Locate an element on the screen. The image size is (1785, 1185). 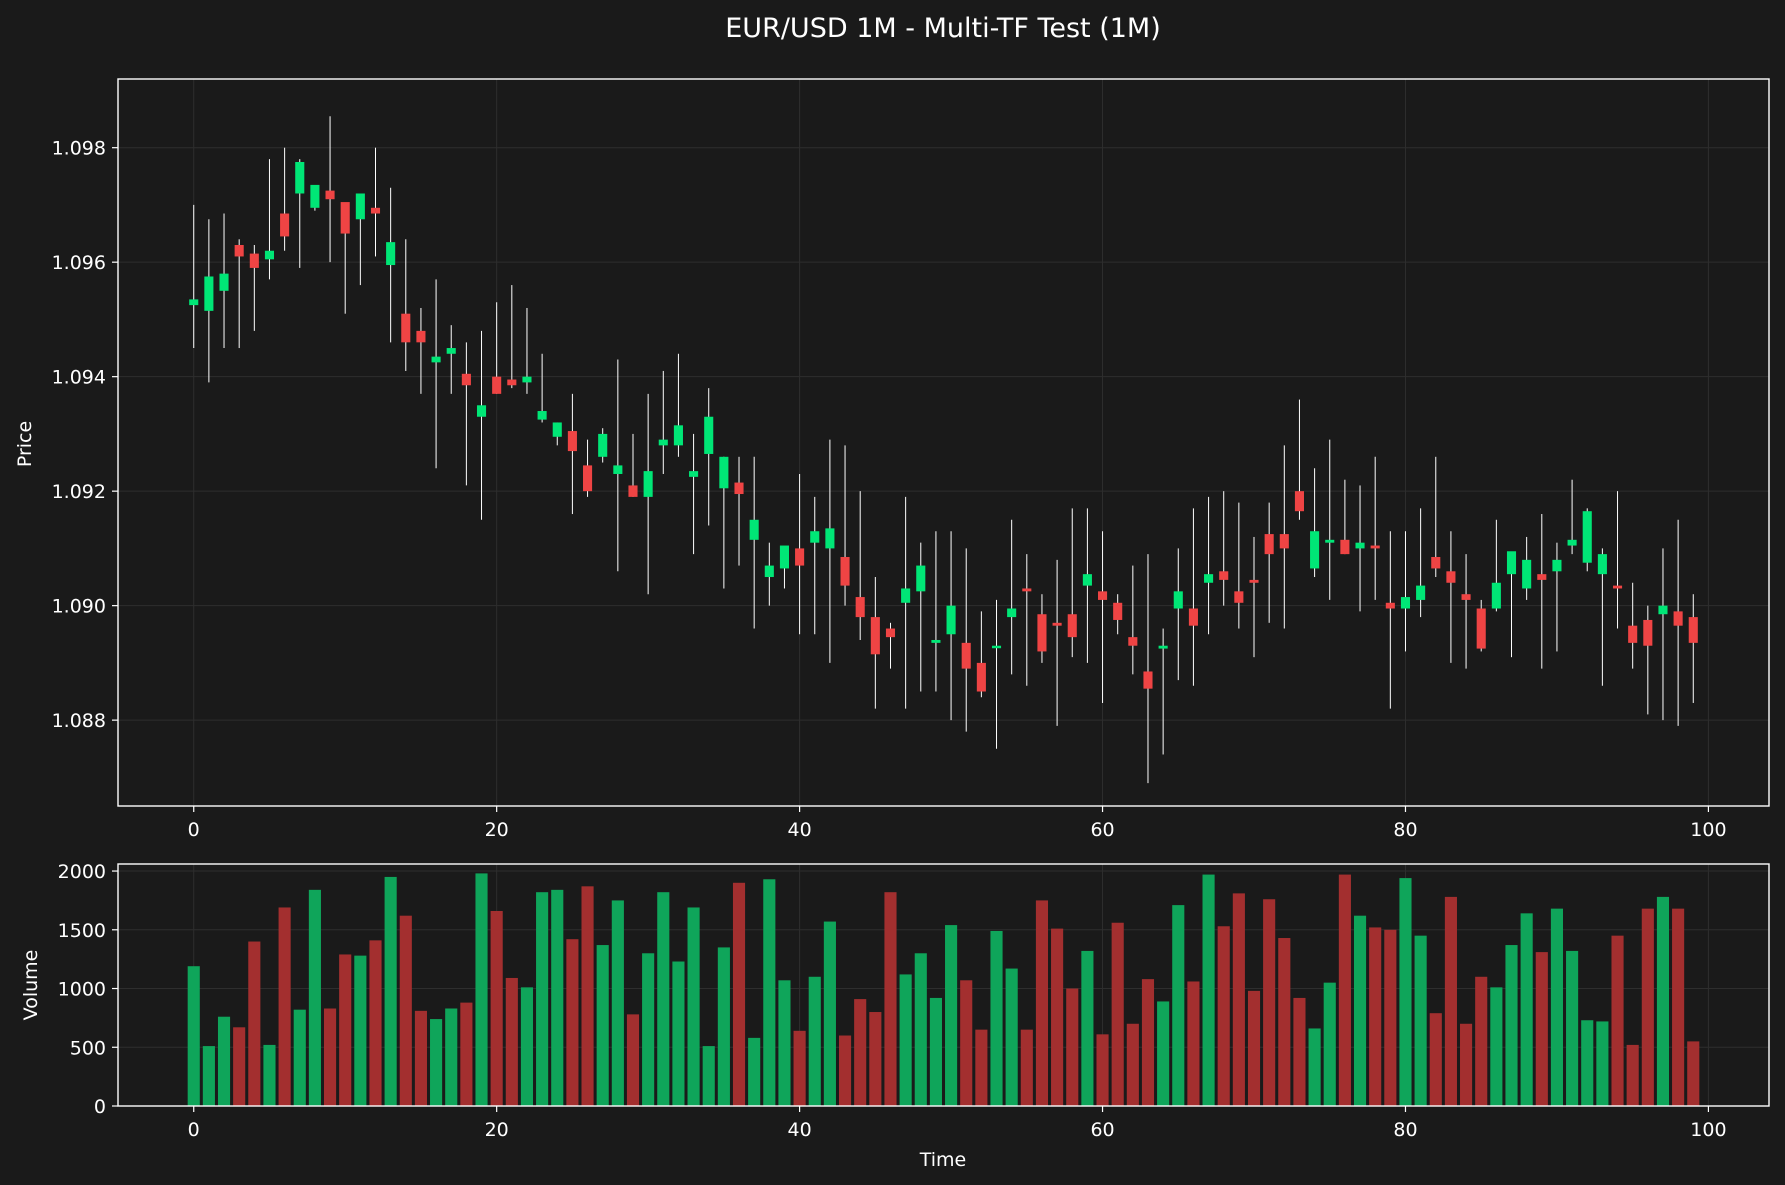
volume-y-tick-label: 1500 is located at coordinates (82, 931).